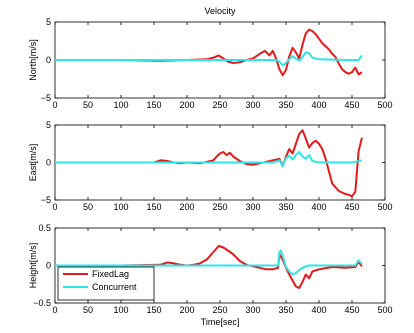 This screenshot has height=333, width=414. What do you see at coordinates (220, 322) in the screenshot?
I see `x-axis-label: Time[sec]` at bounding box center [220, 322].